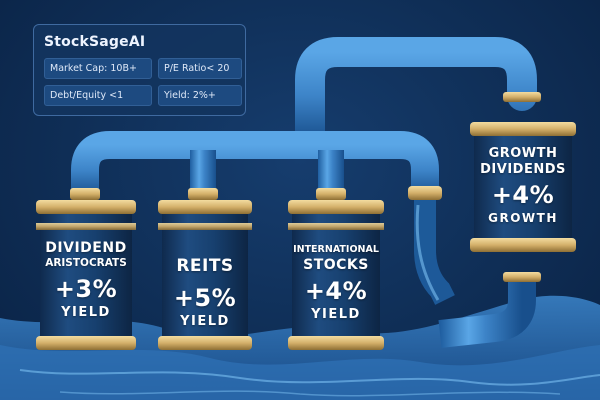 The height and width of the screenshot is (400, 600). What do you see at coordinates (523, 153) in the screenshot?
I see `fund-name-line1: GROWTH` at bounding box center [523, 153].